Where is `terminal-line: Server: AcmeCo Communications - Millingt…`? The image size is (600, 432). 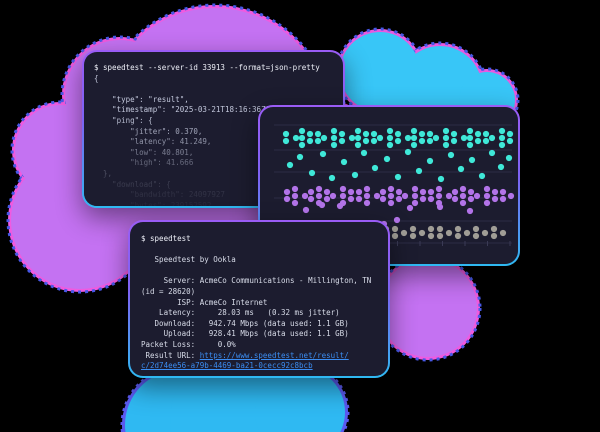
terminal-line: Server: AcmeCo Communications - Millingt… is located at coordinates (259, 281).